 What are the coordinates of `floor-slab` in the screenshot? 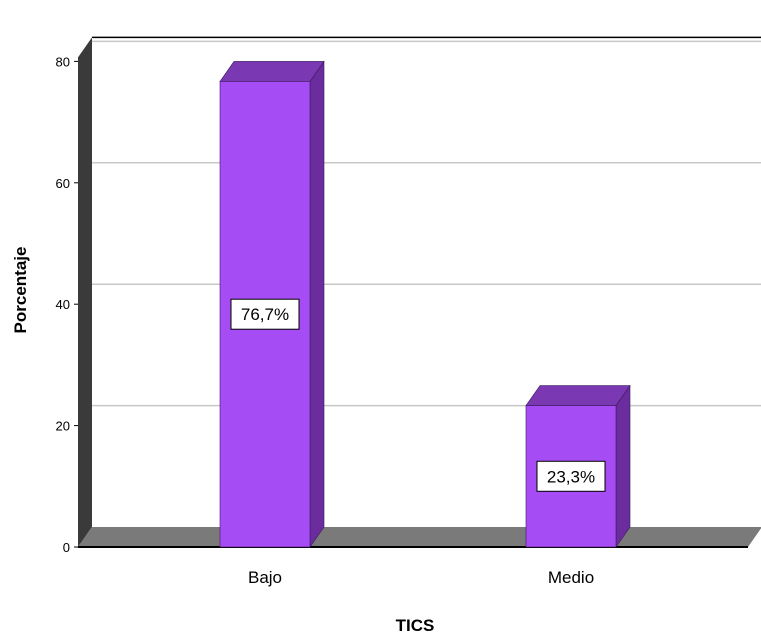 It's located at (419, 537).